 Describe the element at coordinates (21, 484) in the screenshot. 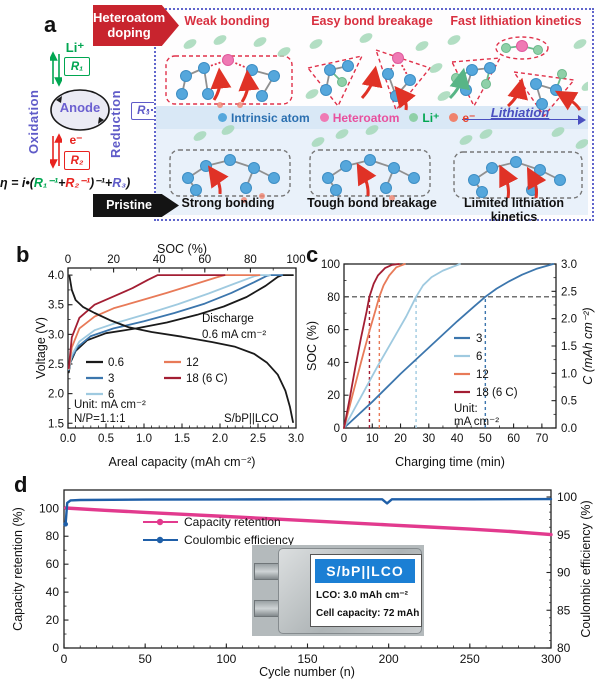

I see `panel-d-label: d` at that location.